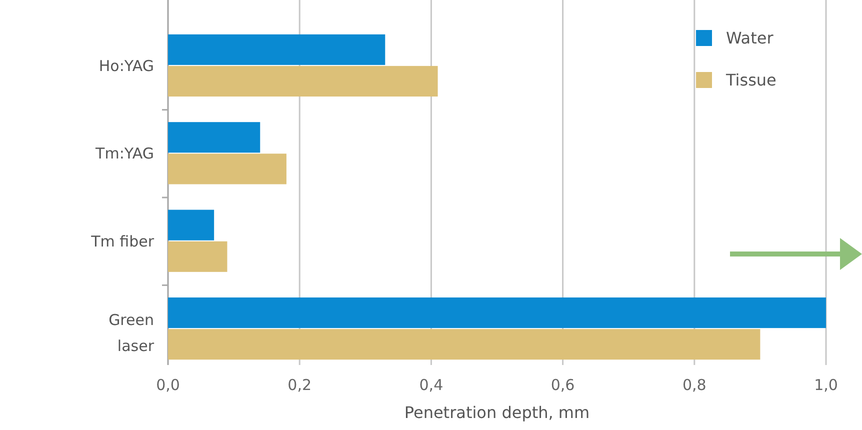  I want to click on x-tick-label: 0,8, so click(694, 385).